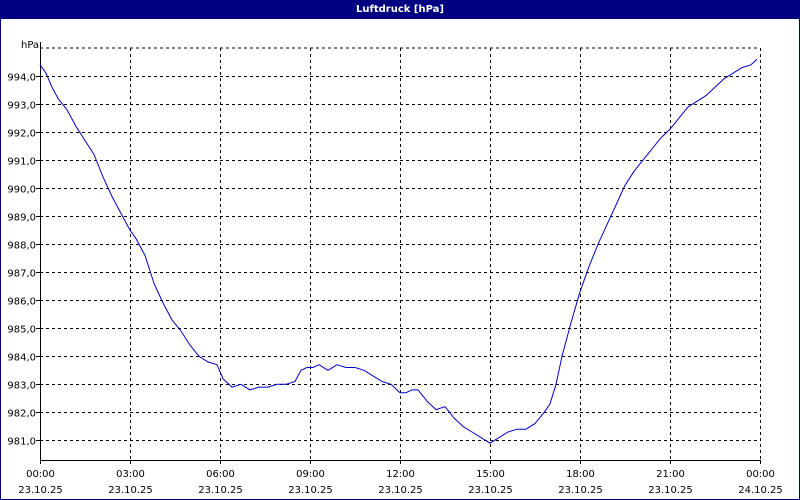  Describe the element at coordinates (400, 474) in the screenshot. I see `x-tick-time: 12:00` at that location.